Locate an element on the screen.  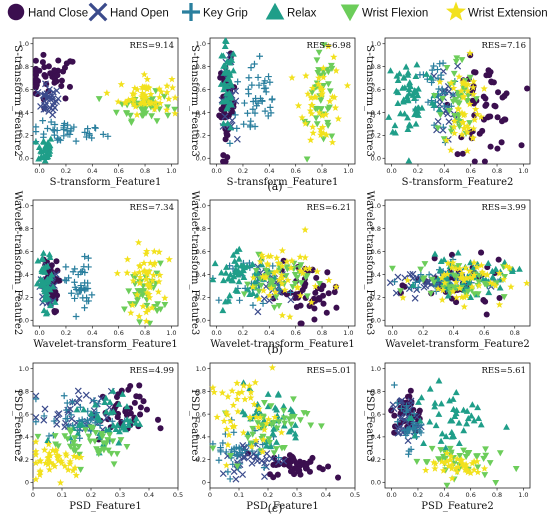
scatter-points is located at coordinates (284, 101).